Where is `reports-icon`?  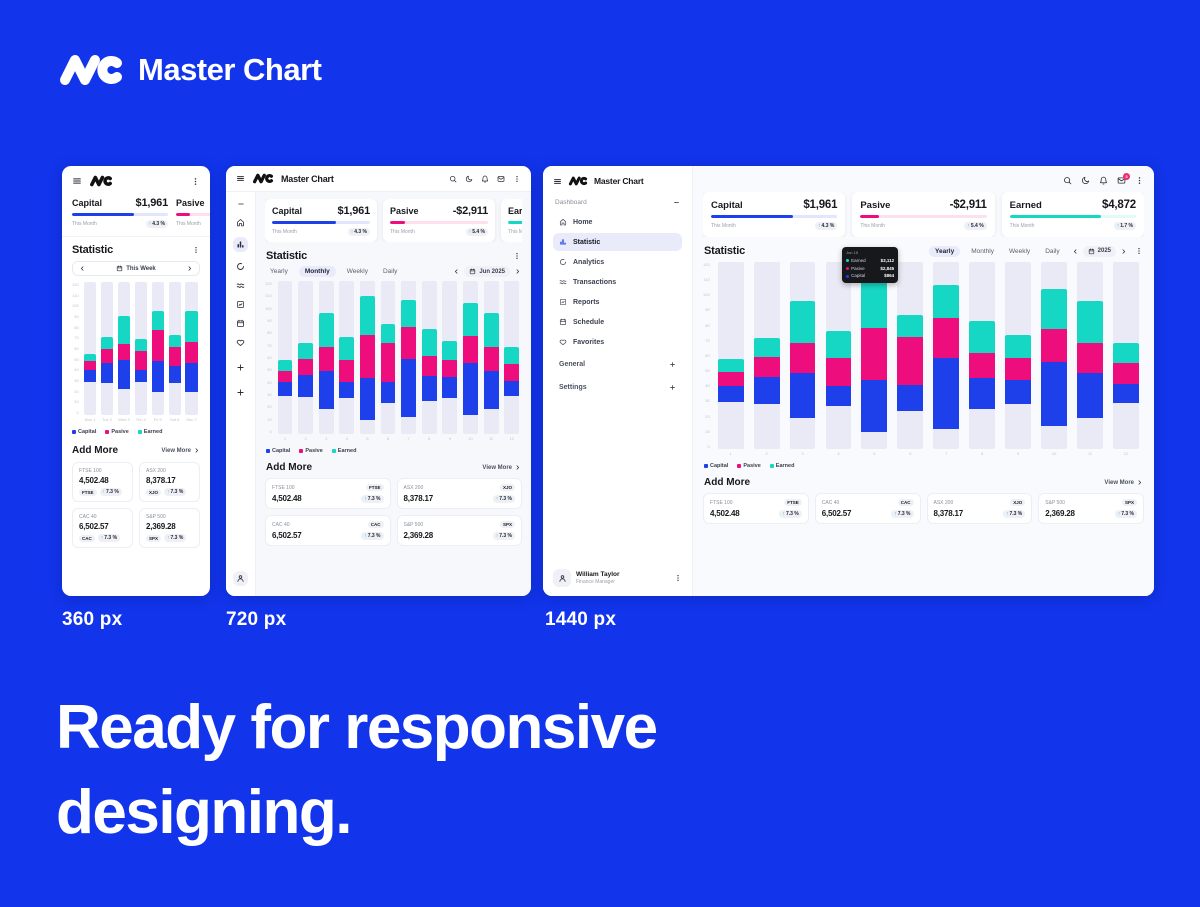
reports-icon is located at coordinates (240, 304).